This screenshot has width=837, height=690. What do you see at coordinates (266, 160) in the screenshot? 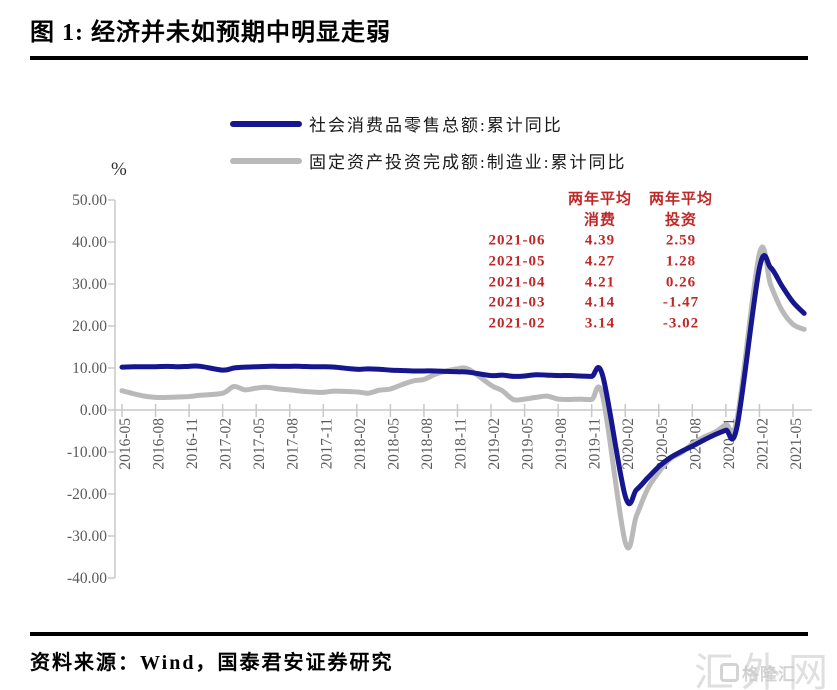
I see `legend-line-gray-swatch` at bounding box center [266, 160].